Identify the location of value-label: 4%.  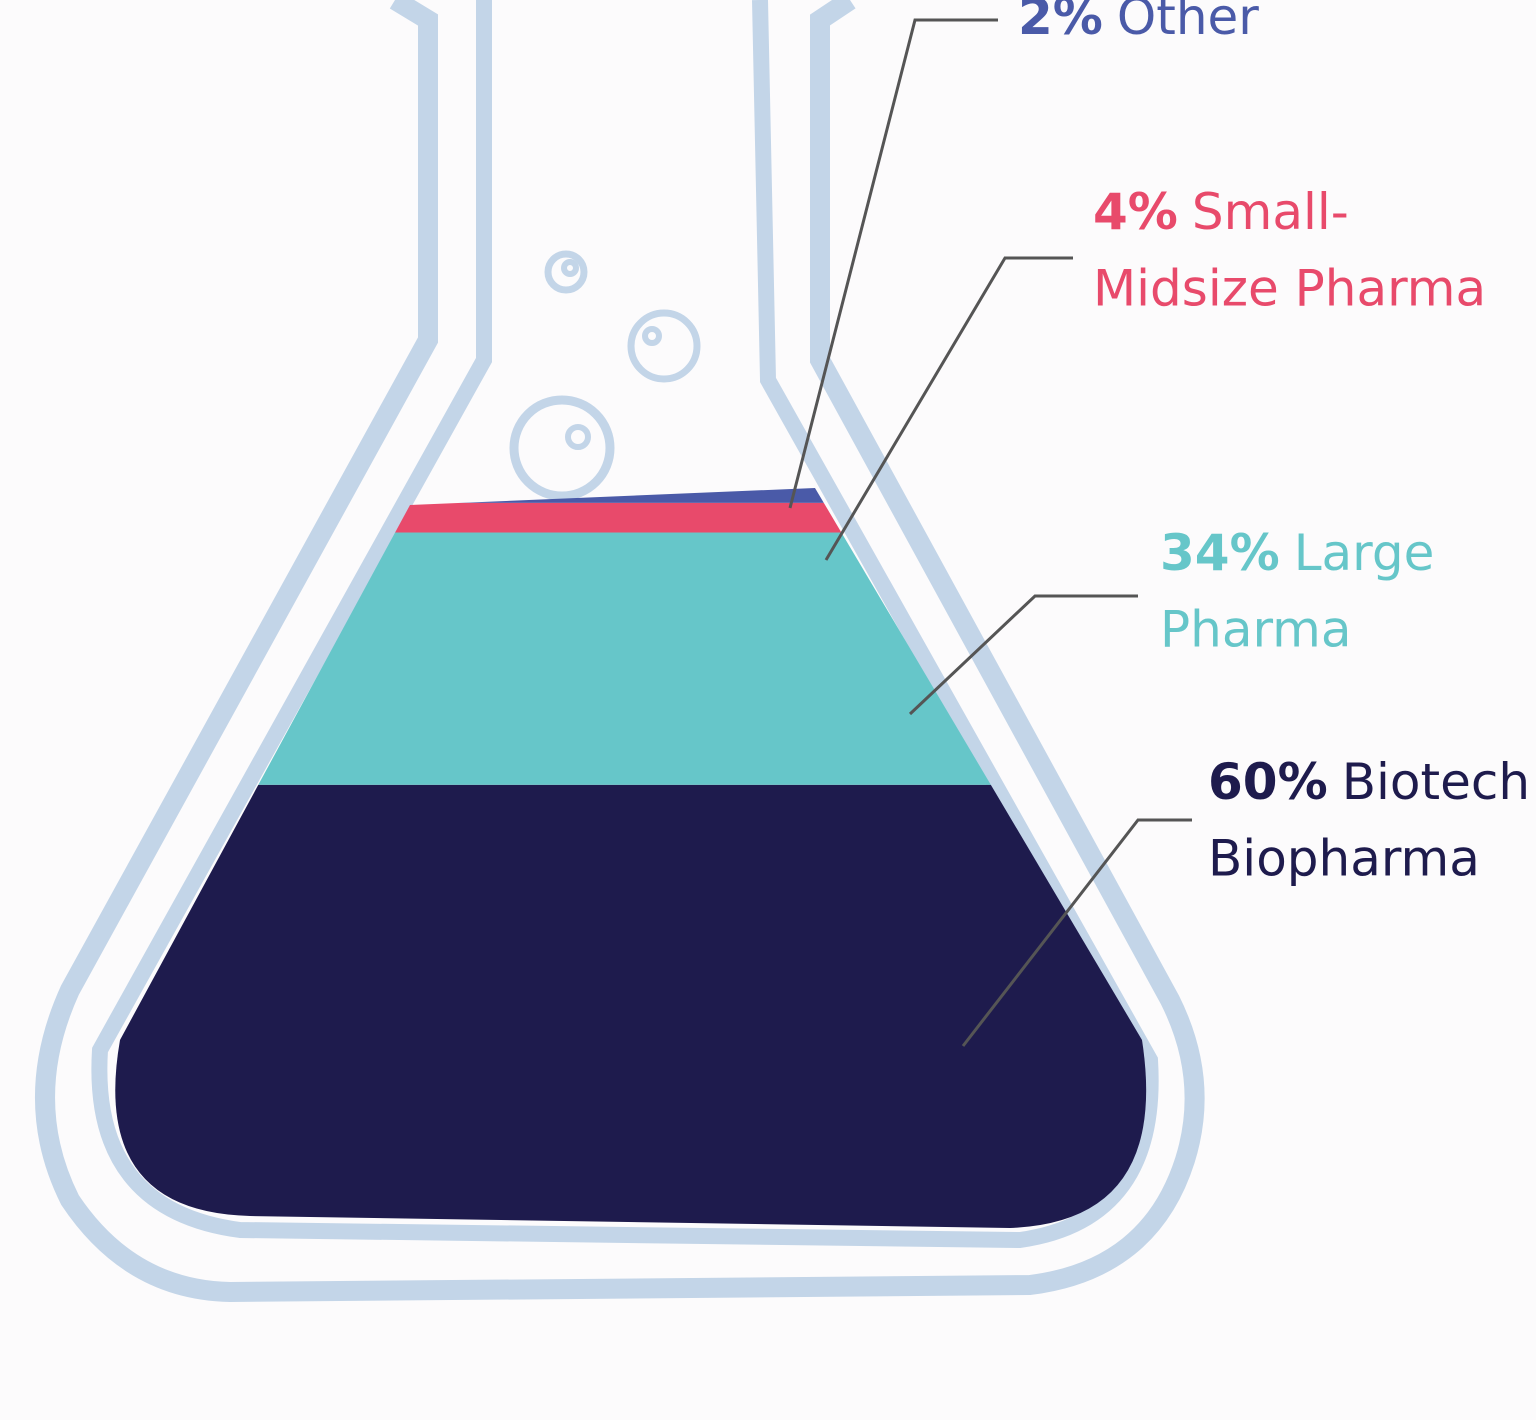
(1135, 212).